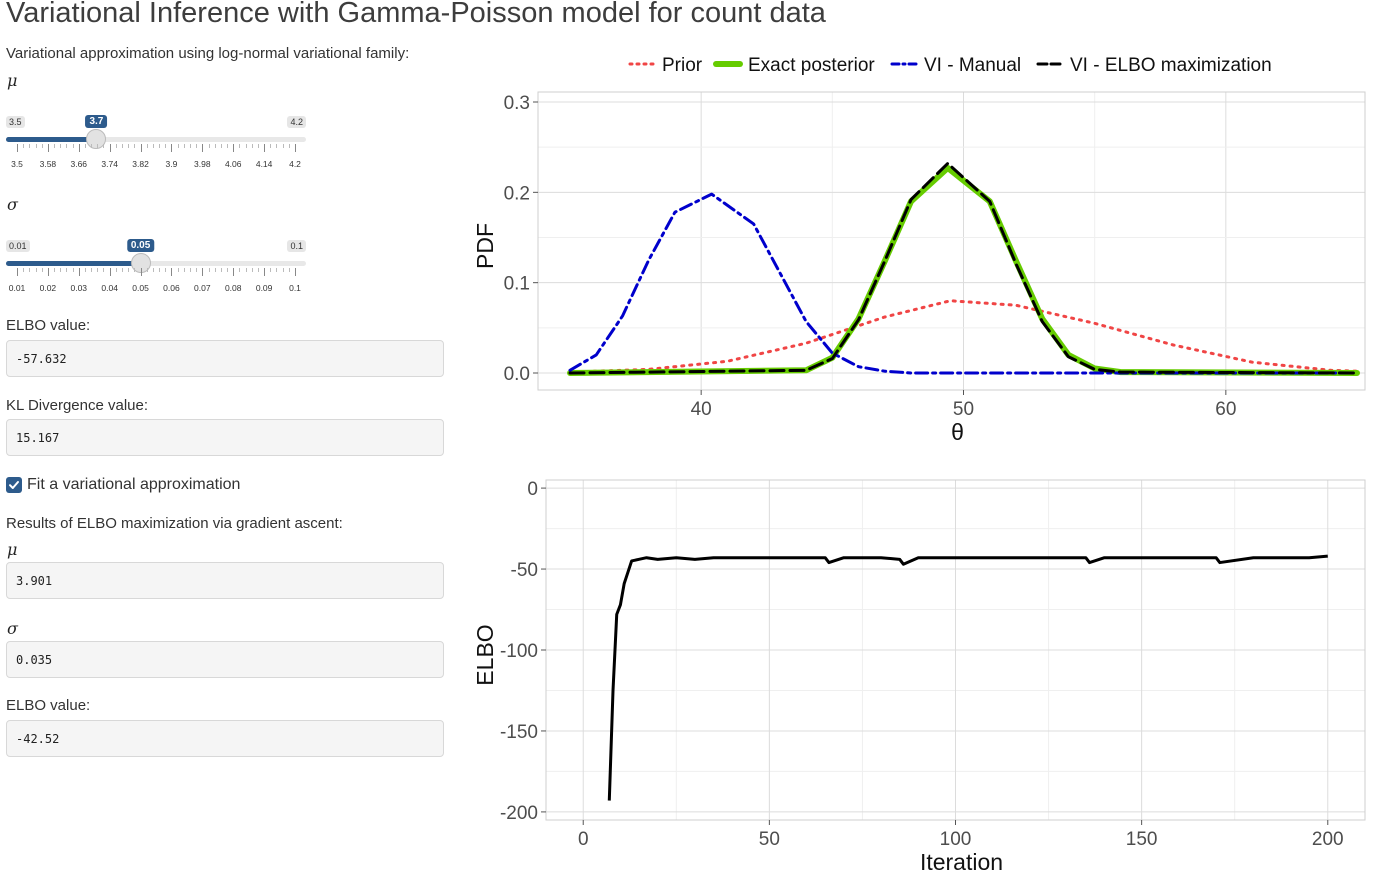 This screenshot has width=1375, height=881. I want to click on y-axis-label: ELBO, so click(485, 654).